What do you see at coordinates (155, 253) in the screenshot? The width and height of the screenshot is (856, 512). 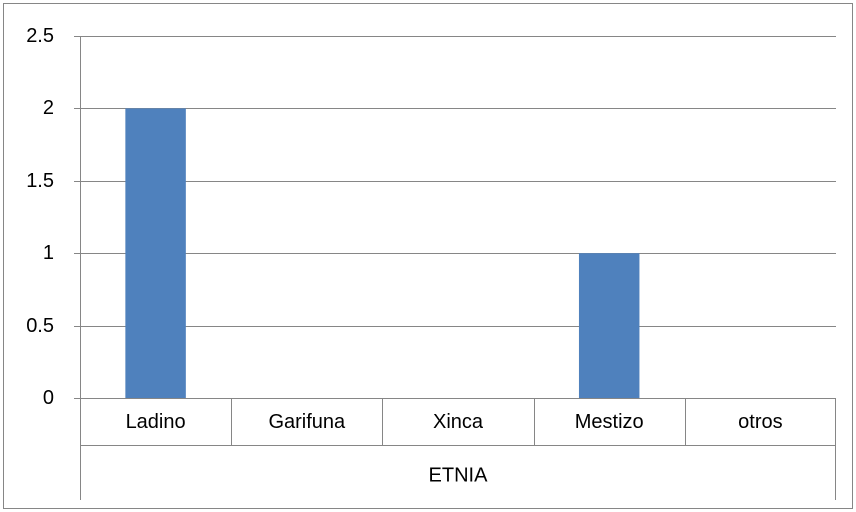 I see `bar-ladino` at bounding box center [155, 253].